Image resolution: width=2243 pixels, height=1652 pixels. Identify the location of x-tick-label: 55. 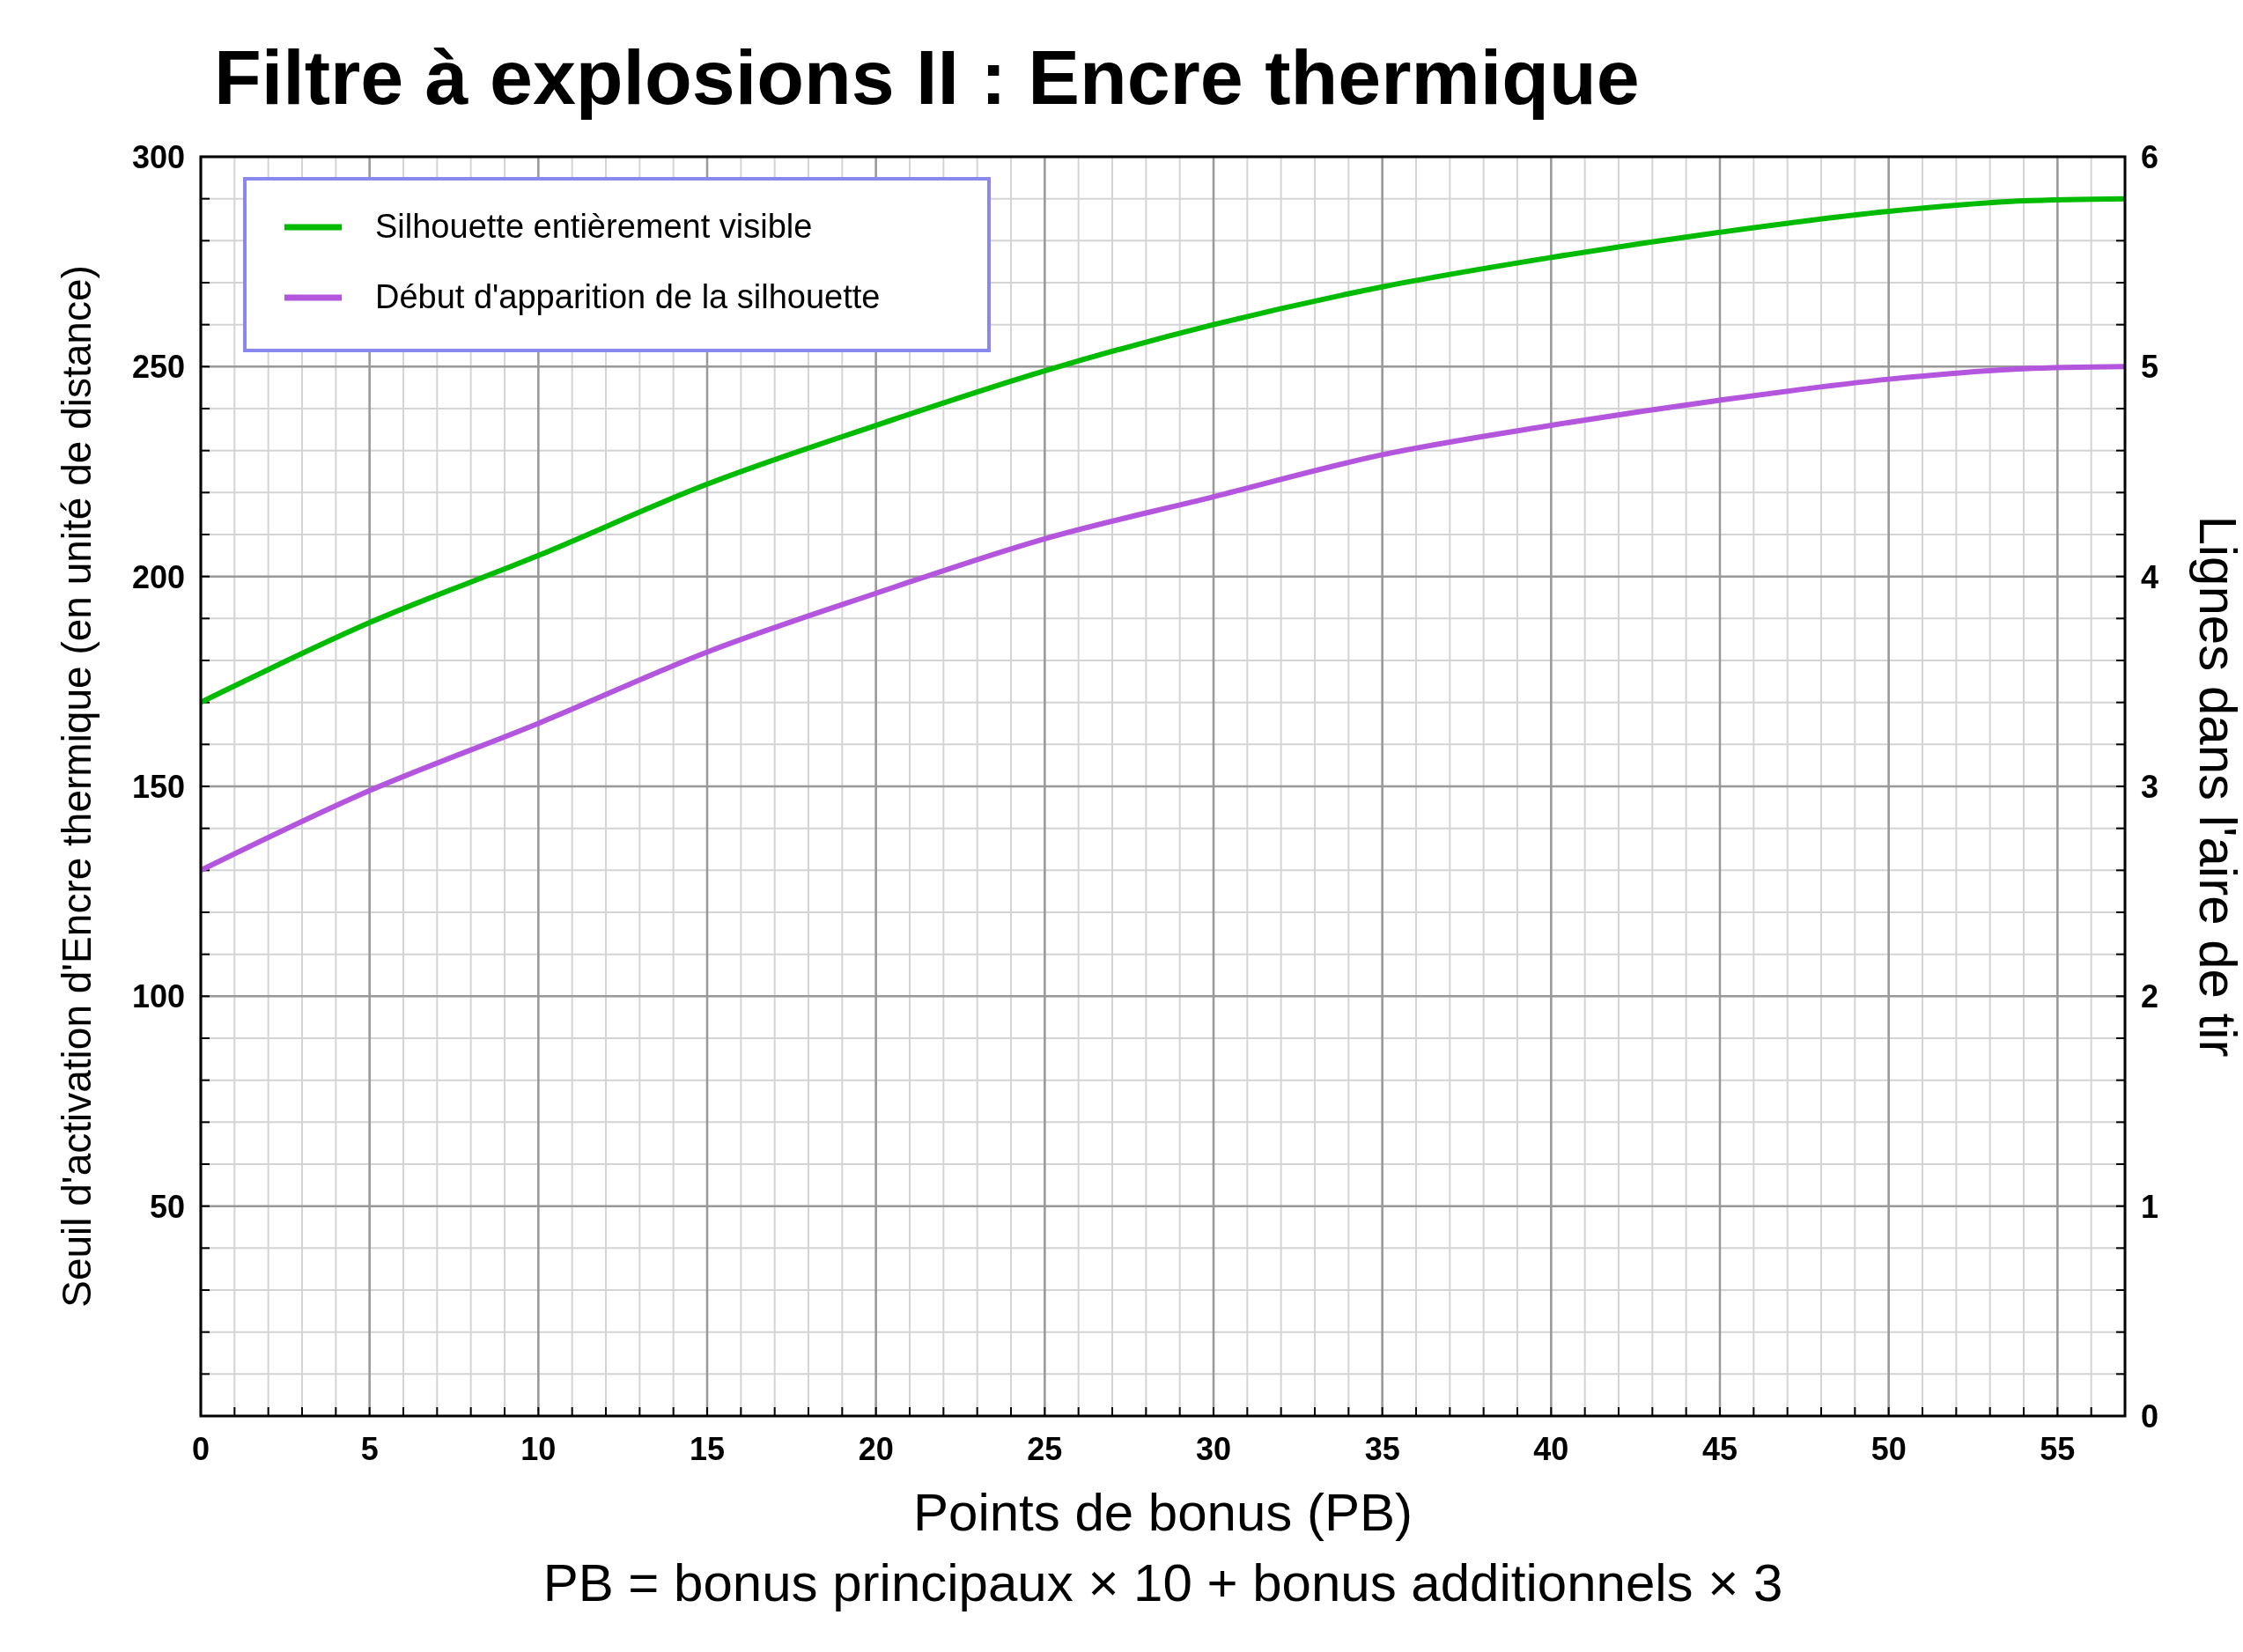
(2058, 1449).